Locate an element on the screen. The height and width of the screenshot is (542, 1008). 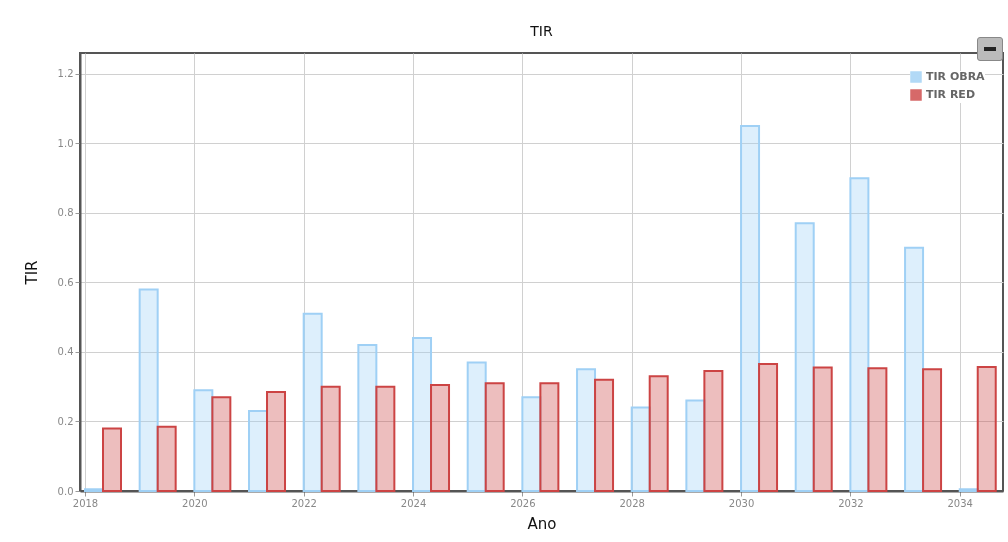
legend-label: TIR RED is located at coordinates (951, 94).